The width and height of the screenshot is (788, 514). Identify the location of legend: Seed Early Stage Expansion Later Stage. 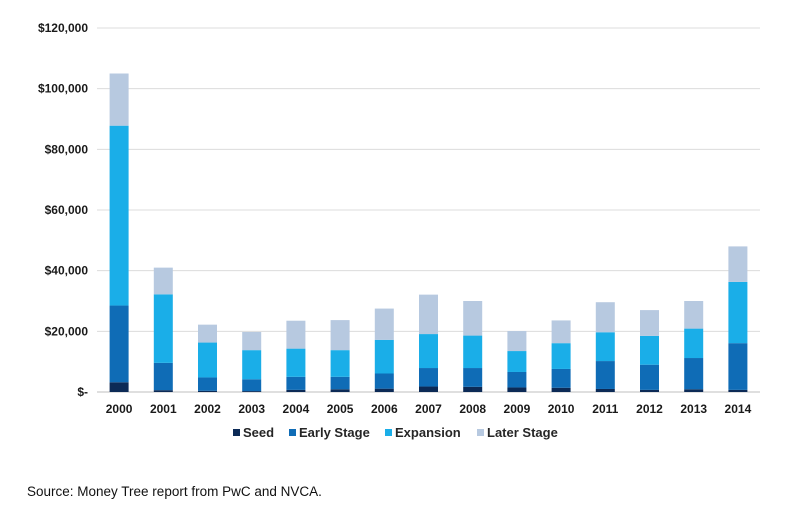
(395, 432).